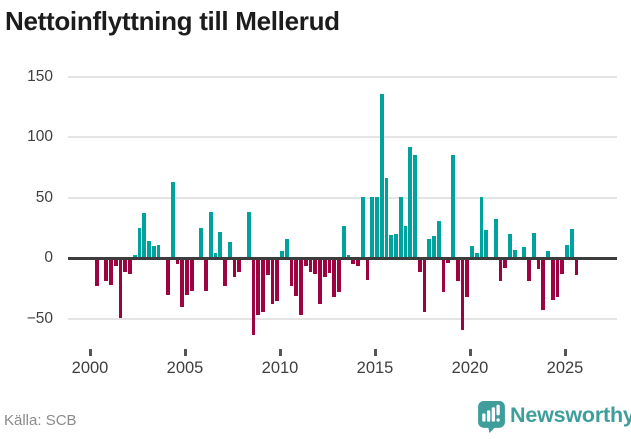 The height and width of the screenshot is (439, 631). What do you see at coordinates (168, 277) in the screenshot?
I see `bar-2004-q1` at bounding box center [168, 277].